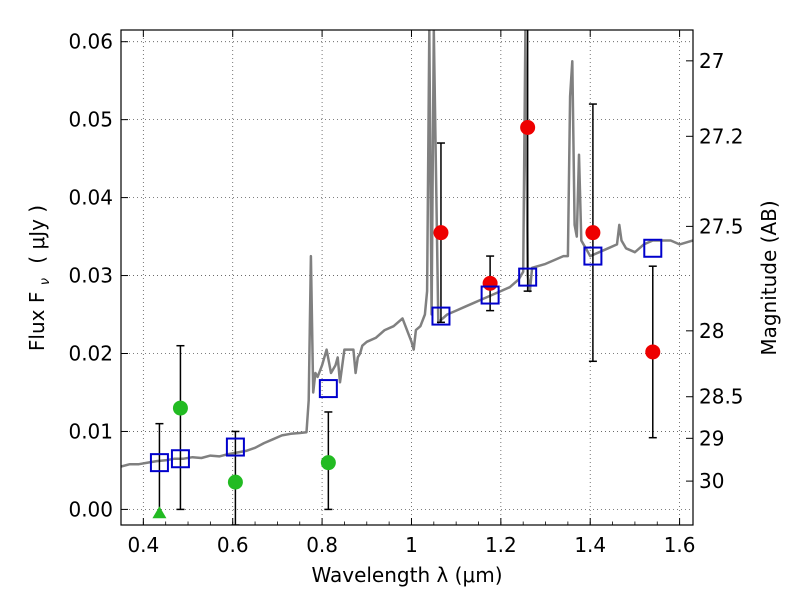 This screenshot has width=800, height=600. Describe the element at coordinates (721, 136) in the screenshot. I see `mag-tick-label: 27.2` at that location.